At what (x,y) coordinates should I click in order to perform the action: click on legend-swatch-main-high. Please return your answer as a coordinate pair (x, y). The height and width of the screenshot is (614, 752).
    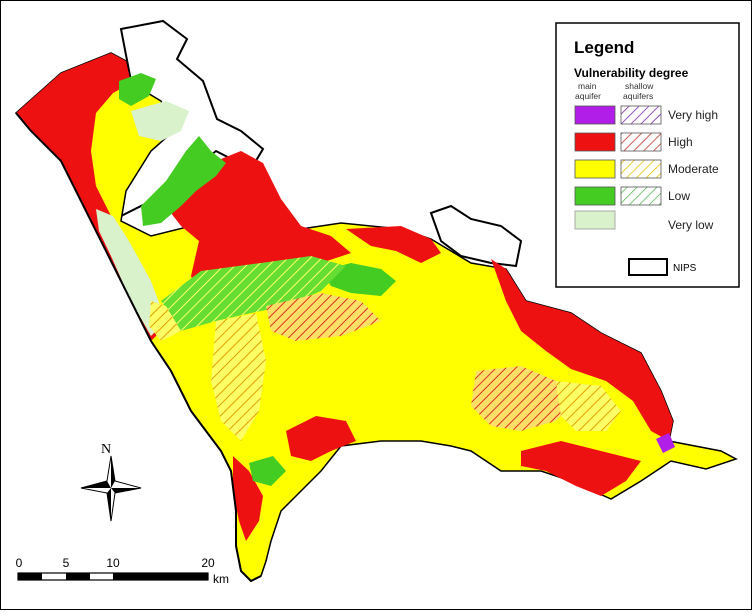
    Looking at the image, I should click on (595, 142).